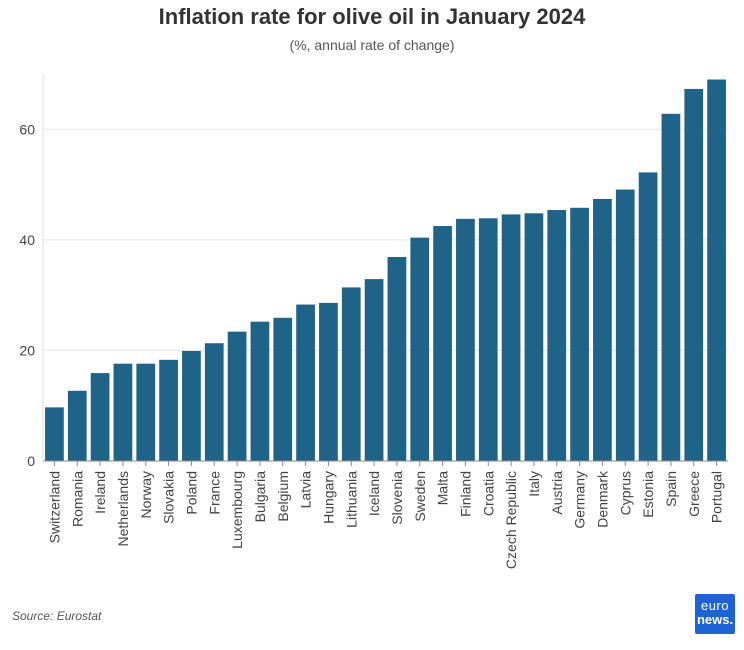  What do you see at coordinates (328, 497) in the screenshot?
I see `x-tick-label: Hungary` at bounding box center [328, 497].